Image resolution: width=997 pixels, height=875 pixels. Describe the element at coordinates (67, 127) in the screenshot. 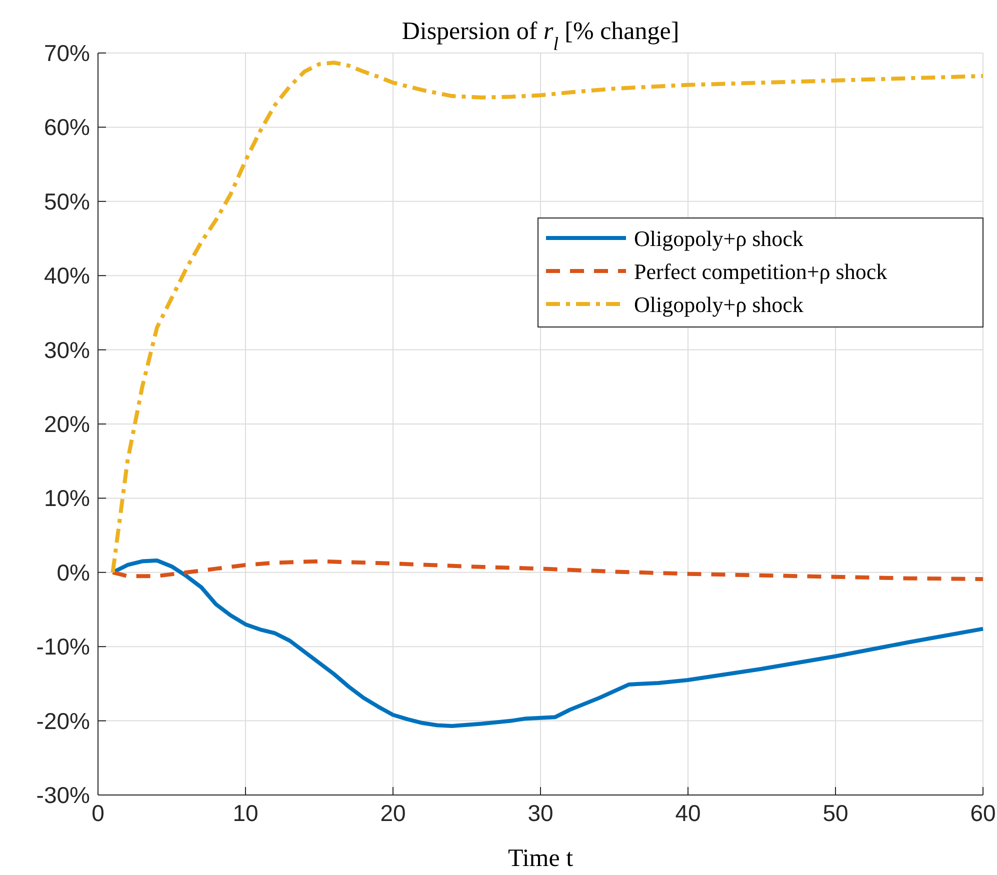

I see `y-tick-label: 60%` at that location.